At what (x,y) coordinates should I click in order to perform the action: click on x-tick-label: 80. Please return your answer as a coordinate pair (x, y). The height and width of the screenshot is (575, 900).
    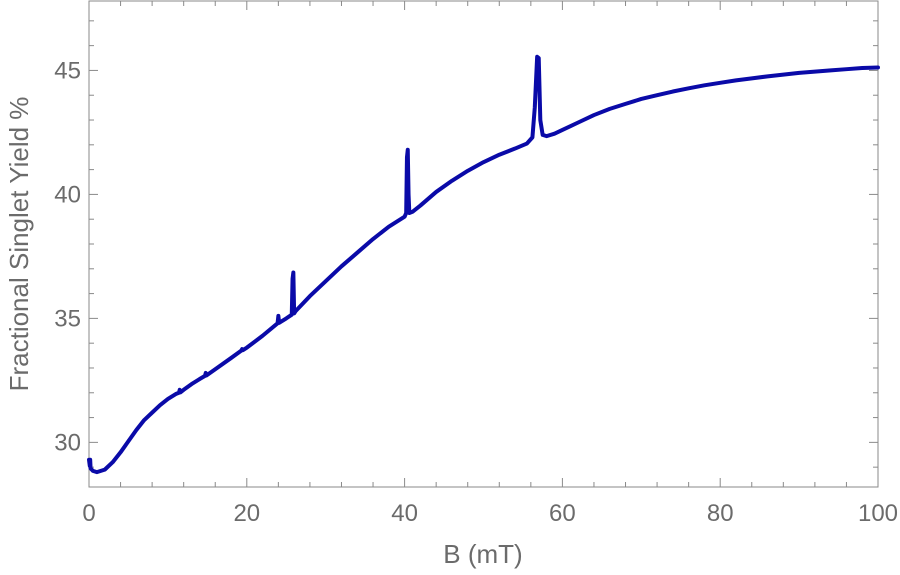
    Looking at the image, I should click on (720, 513).